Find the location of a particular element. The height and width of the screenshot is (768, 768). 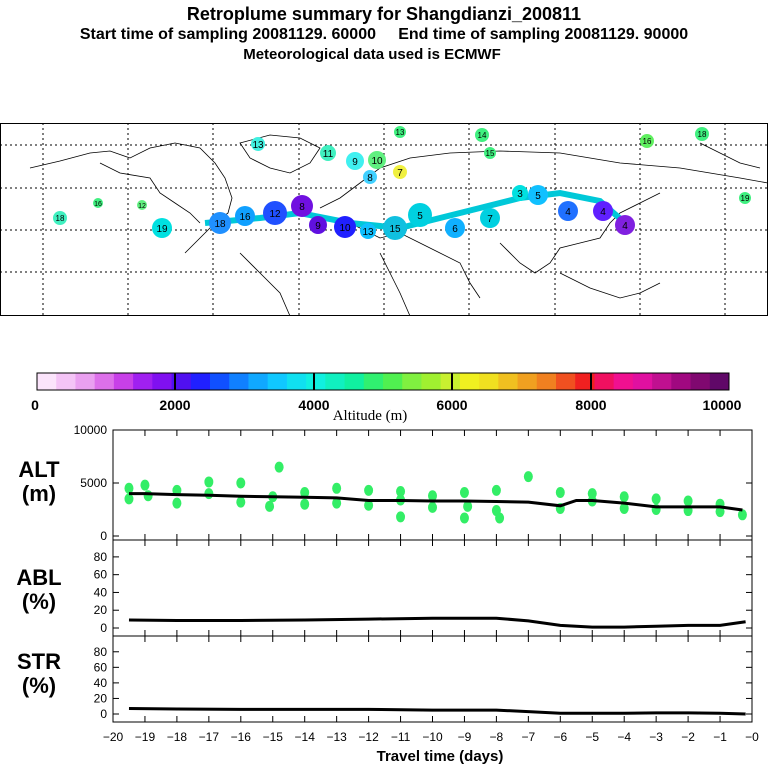

cbar-tick: 2000 is located at coordinates (174, 405).